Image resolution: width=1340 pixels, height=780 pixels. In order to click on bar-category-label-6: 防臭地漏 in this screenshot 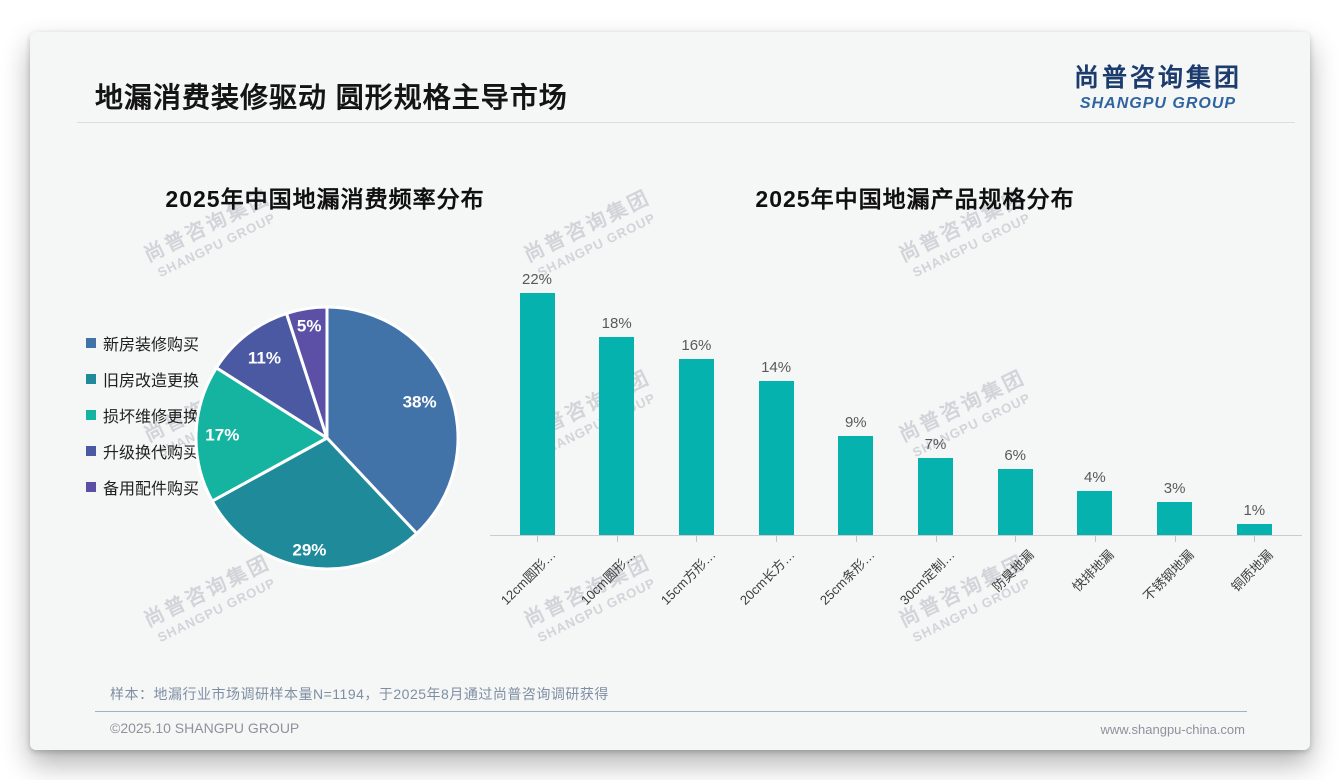, I will do `click(1013, 571)`.